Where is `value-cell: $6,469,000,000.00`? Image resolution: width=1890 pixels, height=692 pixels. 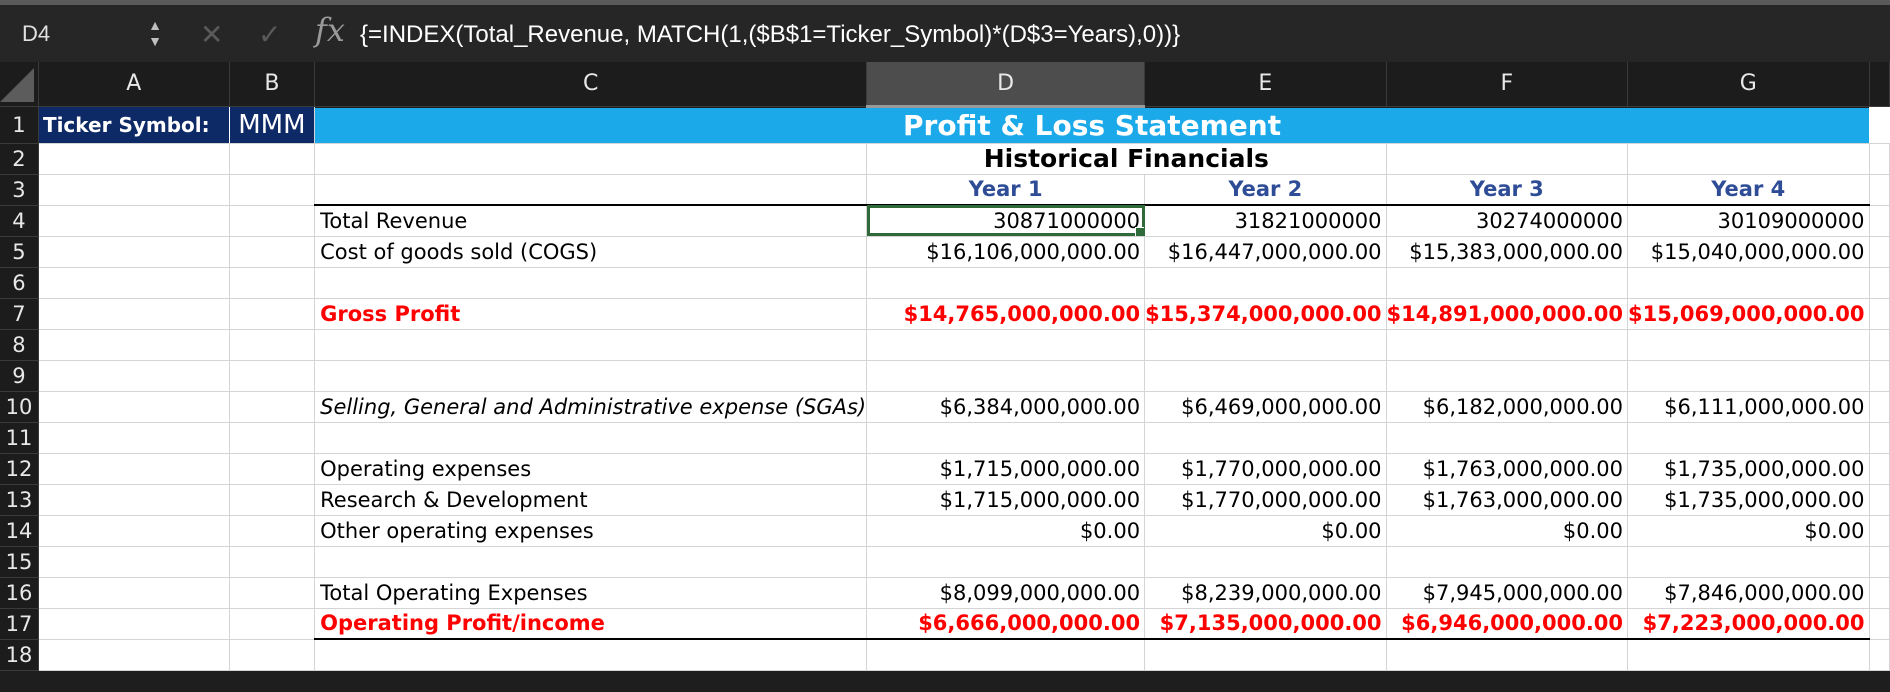 value-cell: $6,469,000,000.00 is located at coordinates (1265, 407).